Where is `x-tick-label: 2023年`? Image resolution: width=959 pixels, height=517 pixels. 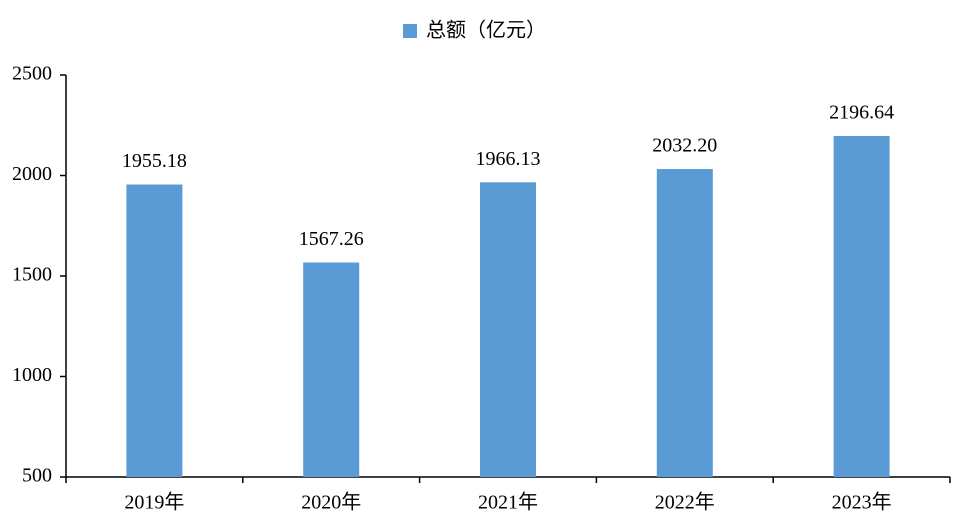
x-tick-label: 2023年 is located at coordinates (862, 502).